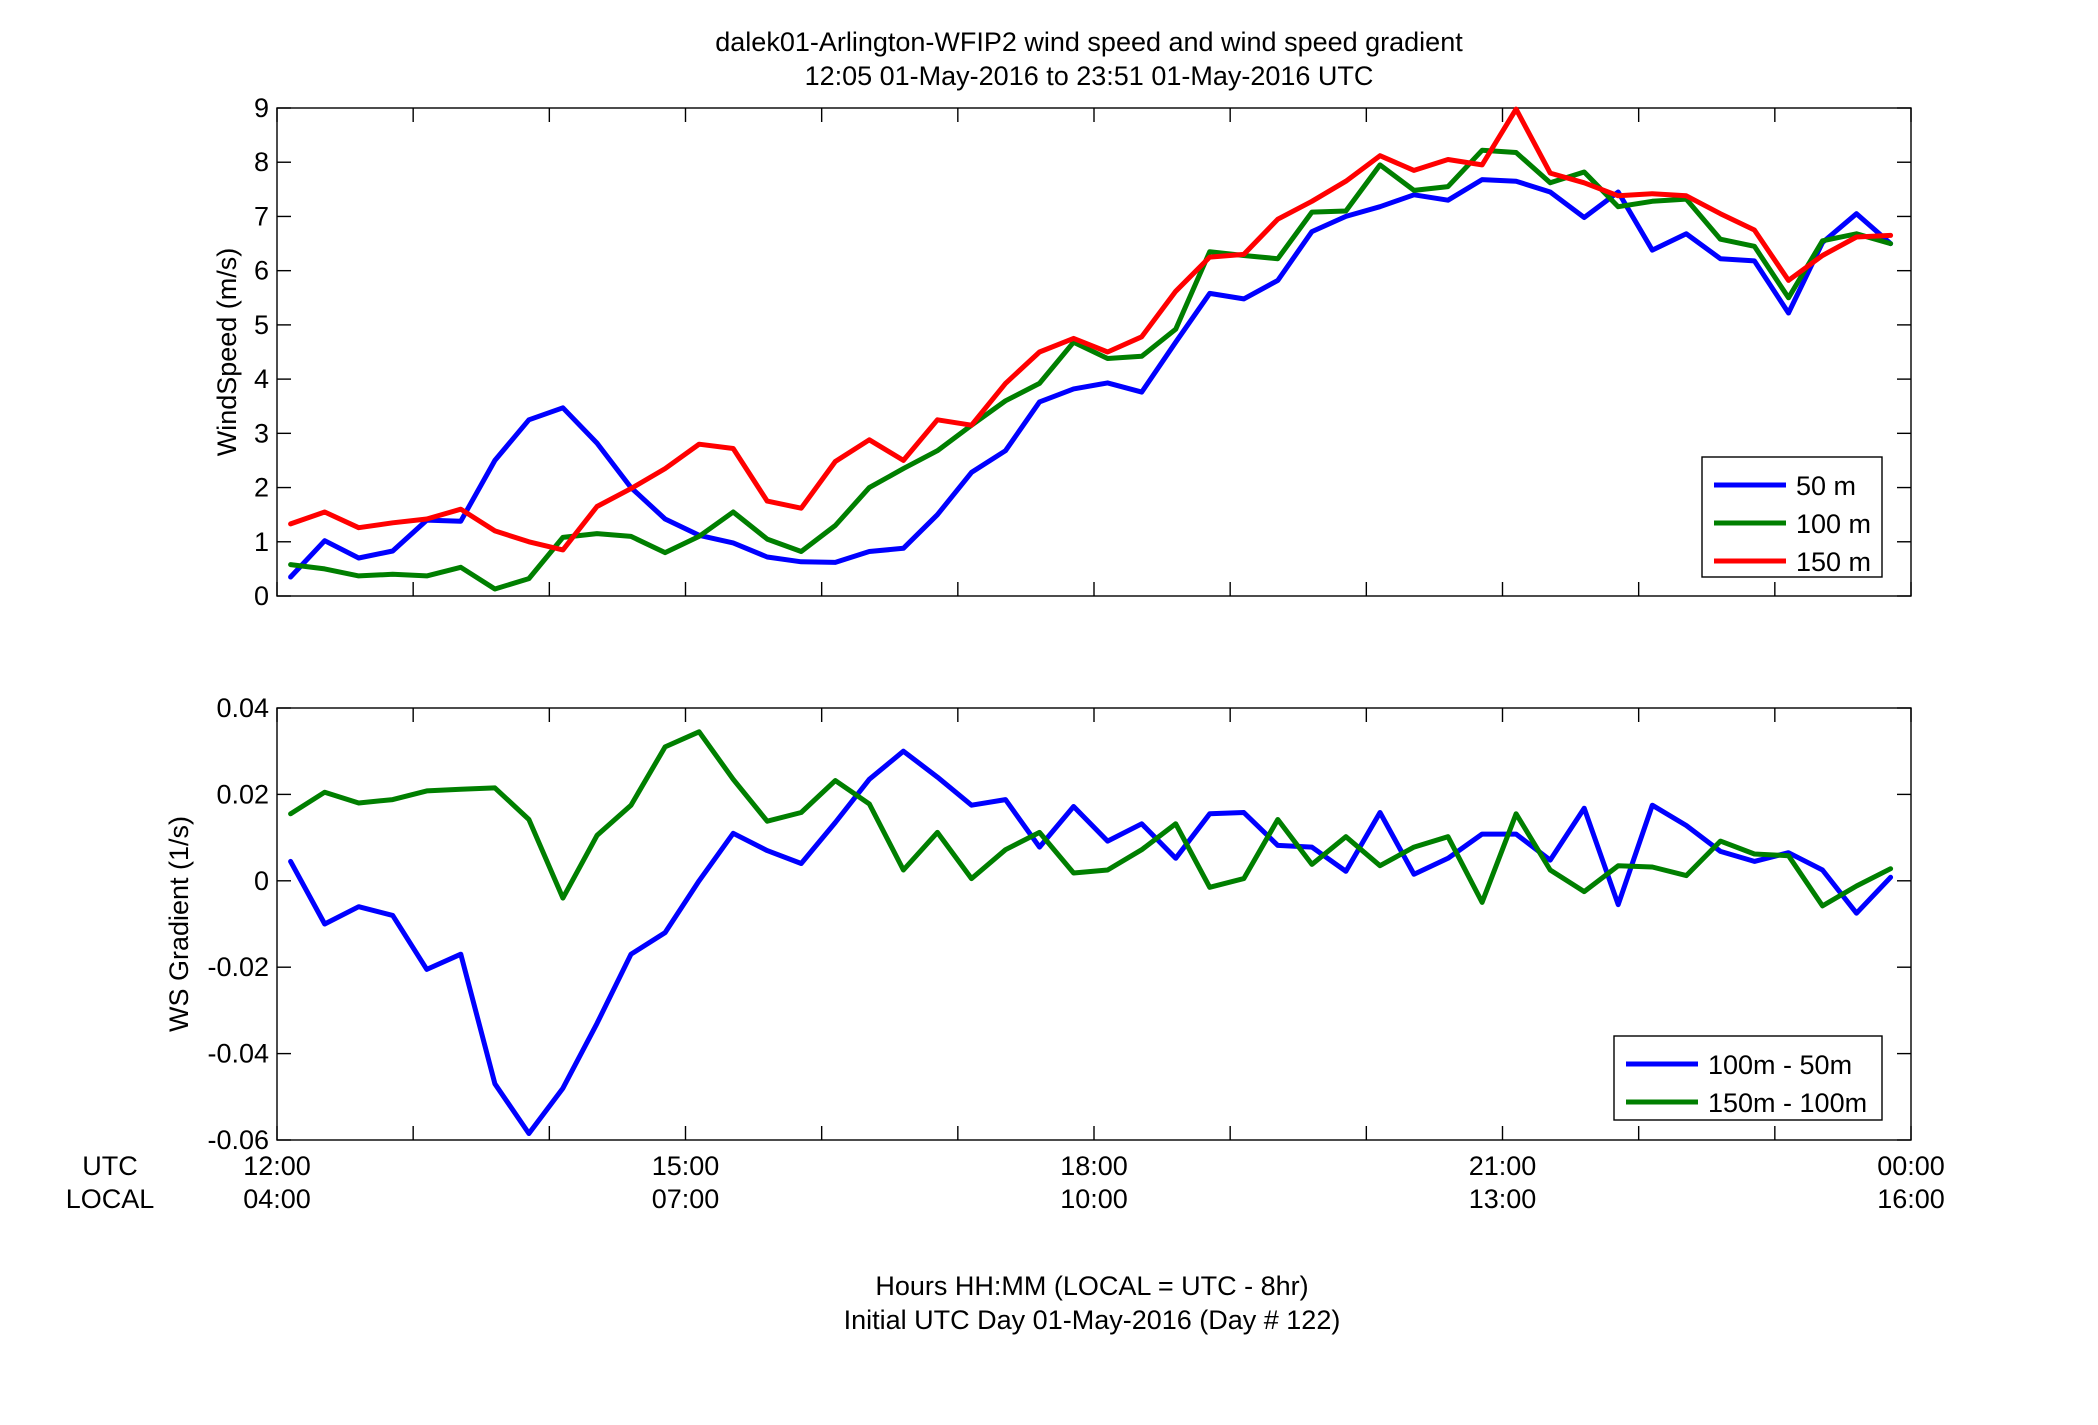  What do you see at coordinates (261, 271) in the screenshot?
I see `windspeed-y-tick-label: 6` at bounding box center [261, 271].